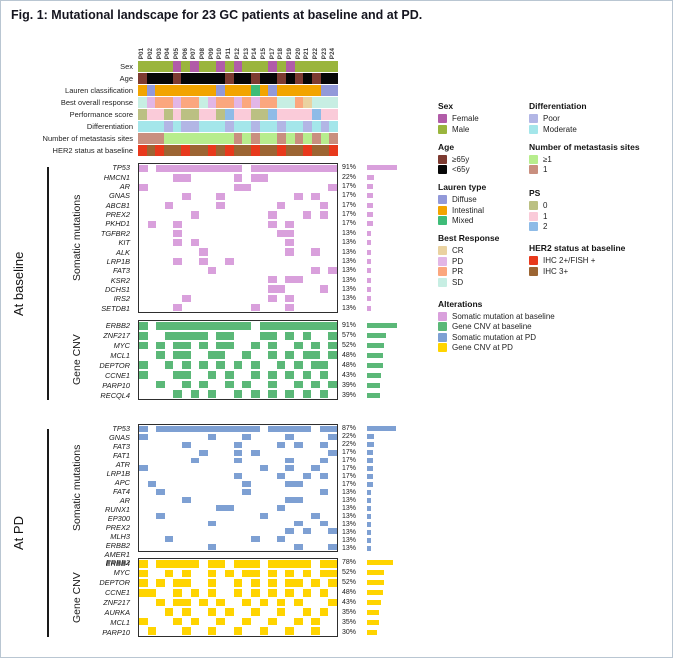  I want to click on gene-label-prex2: PREX2, so click(117, 215).